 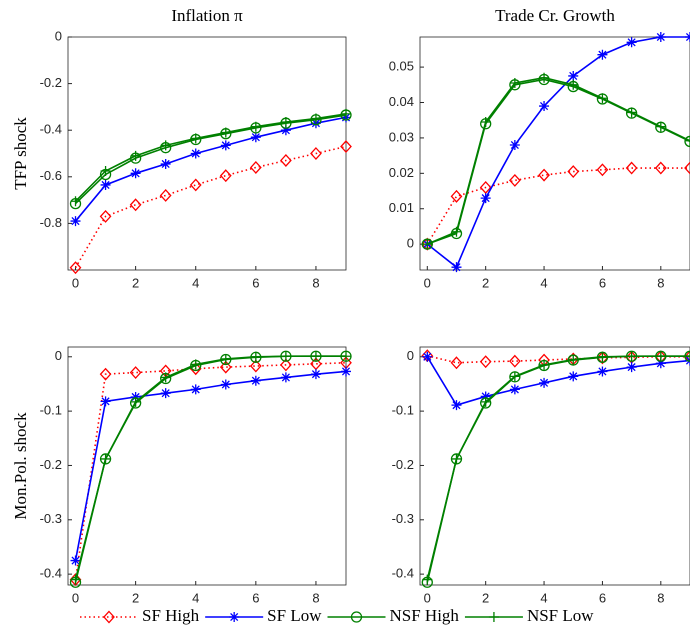 What do you see at coordinates (51, 82) in the screenshot?
I see `y-tick-label: -0.2` at bounding box center [51, 82].